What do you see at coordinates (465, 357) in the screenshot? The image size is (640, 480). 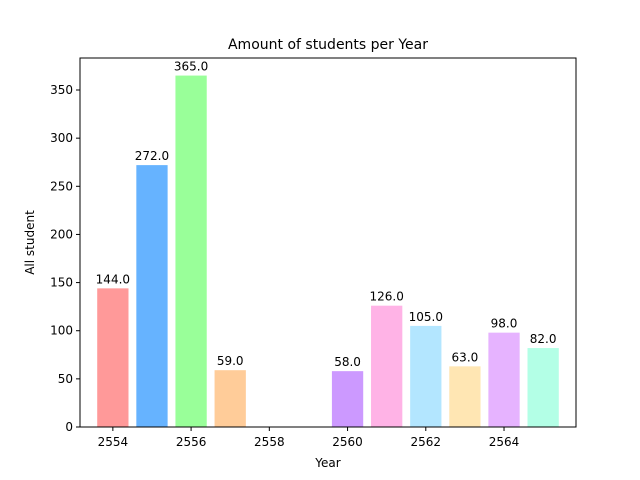 I see `value-label-2563: 63.0` at bounding box center [465, 357].